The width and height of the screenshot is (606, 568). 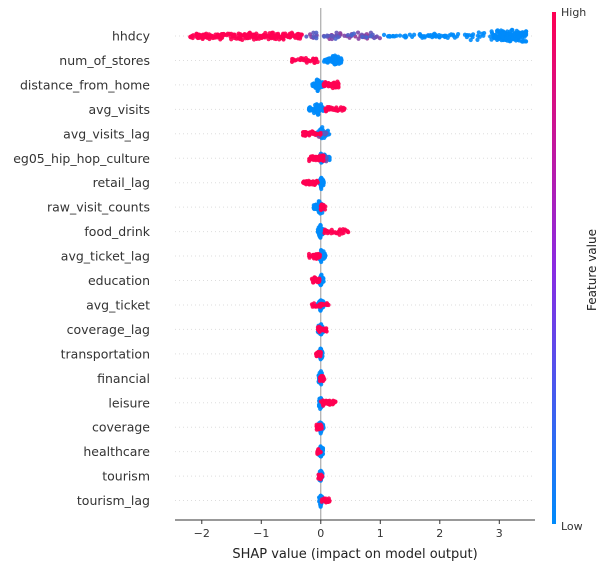 What do you see at coordinates (439, 533) in the screenshot?
I see `x-tick-label: 2` at bounding box center [439, 533].